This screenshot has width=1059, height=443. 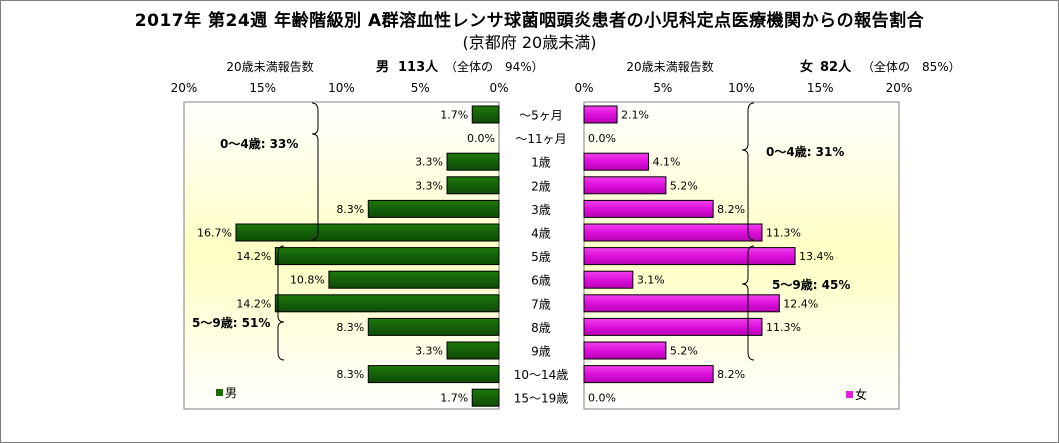 I want to click on legend-male-swatch, so click(x=219, y=392).